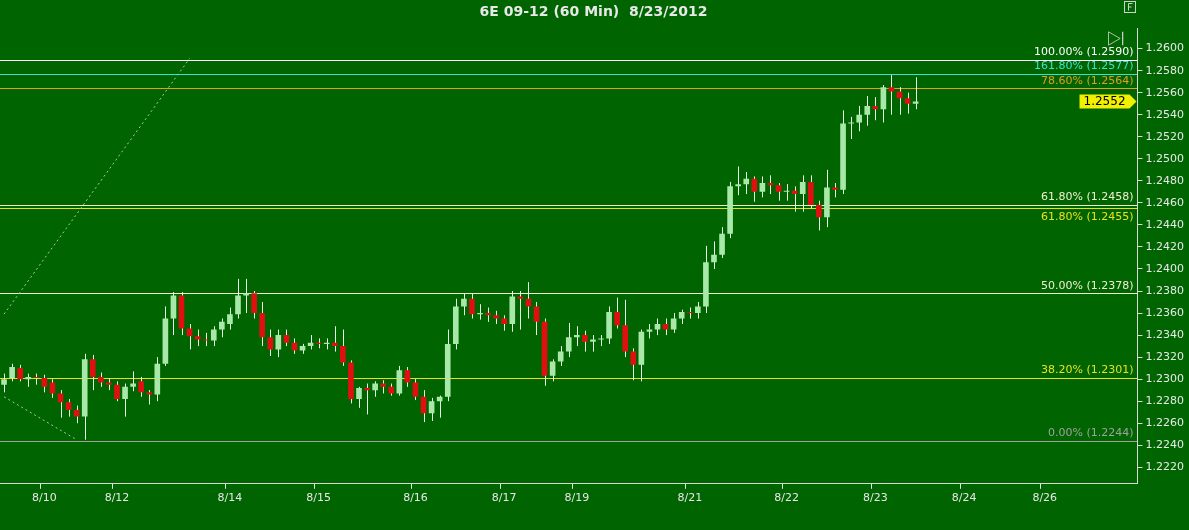  Describe the element at coordinates (1165, 290) in the screenshot. I see `y-tick-label: 1.2380` at that location.